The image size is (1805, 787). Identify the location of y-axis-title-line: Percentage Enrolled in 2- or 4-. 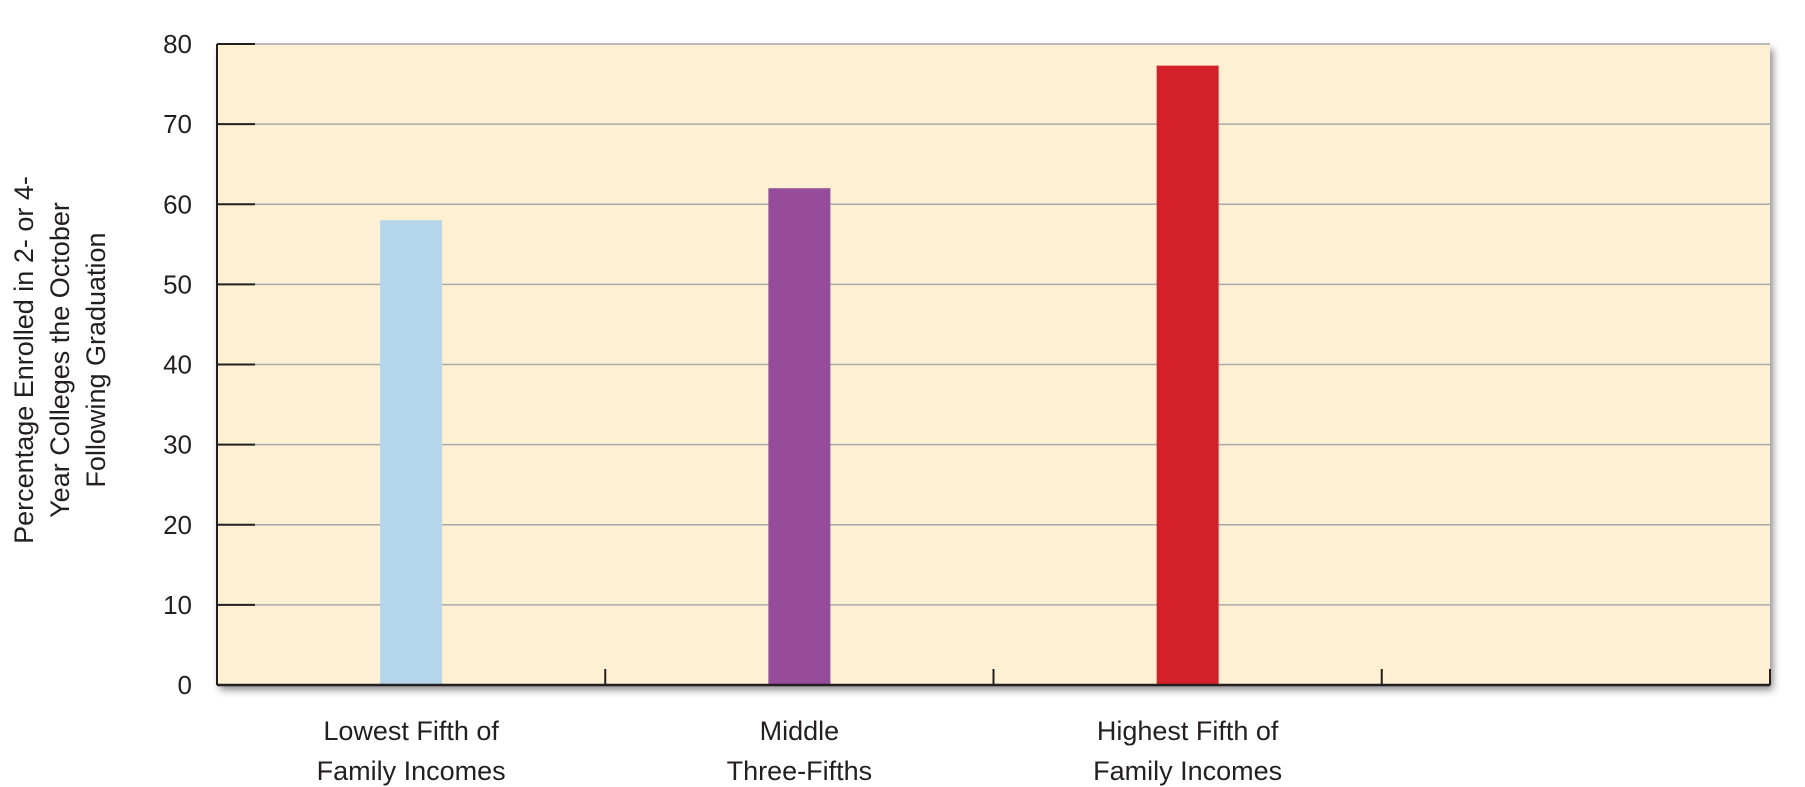
(24, 360).